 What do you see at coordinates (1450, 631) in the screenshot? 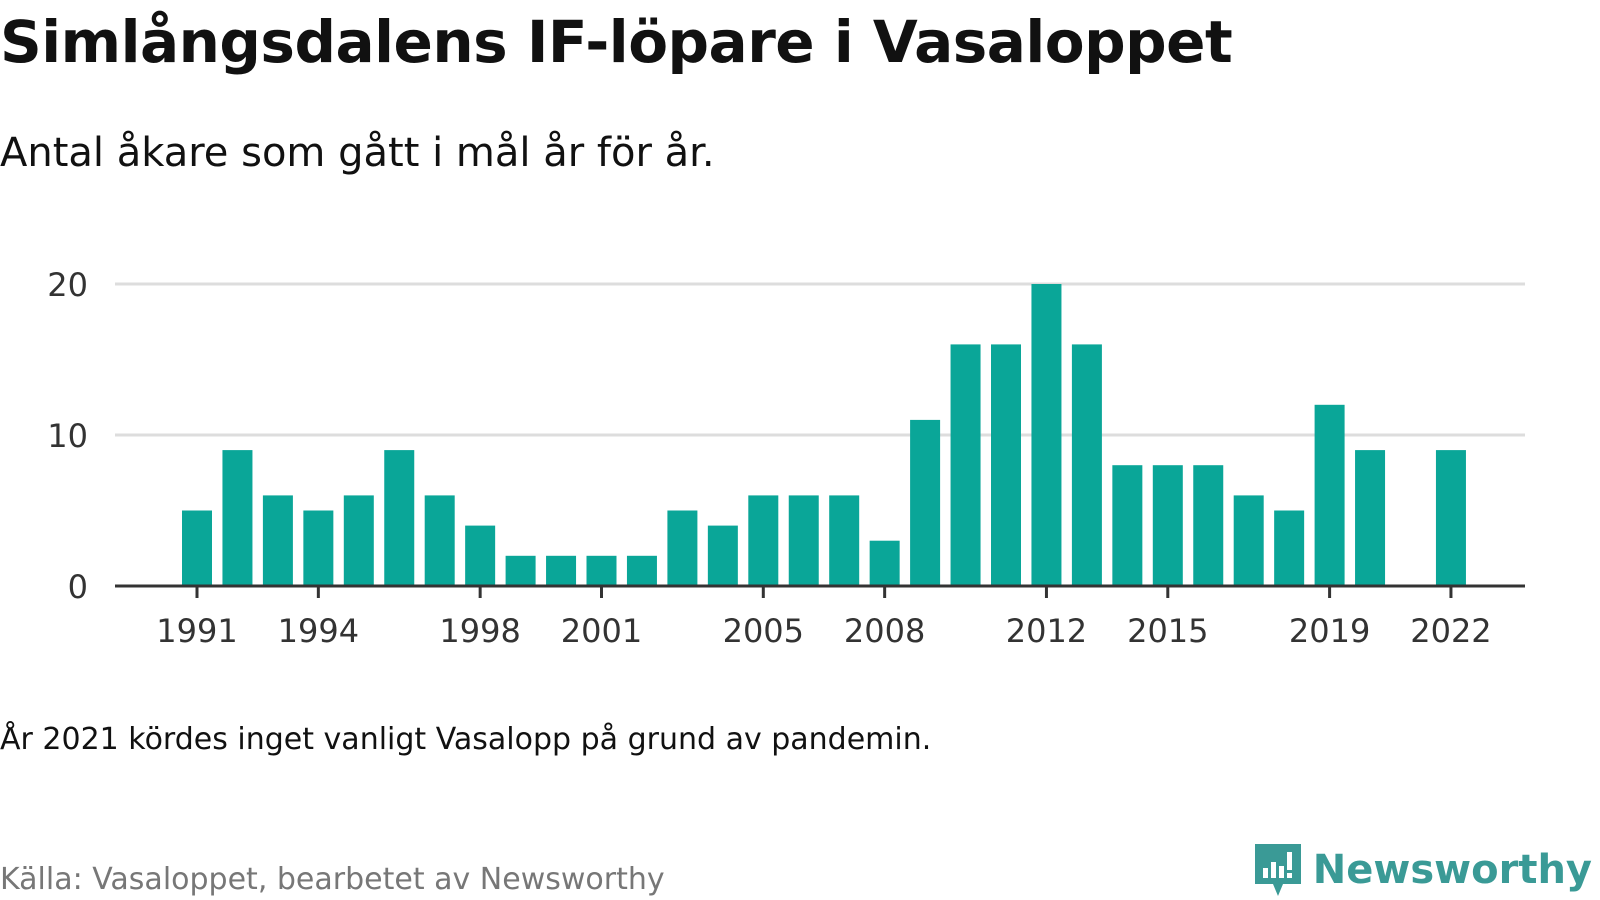
I see `x-tick-label: 2022` at bounding box center [1450, 631].